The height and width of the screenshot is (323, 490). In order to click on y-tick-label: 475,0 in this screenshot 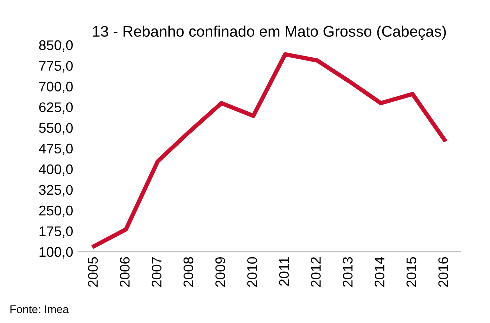, I will do `click(56, 150)`.